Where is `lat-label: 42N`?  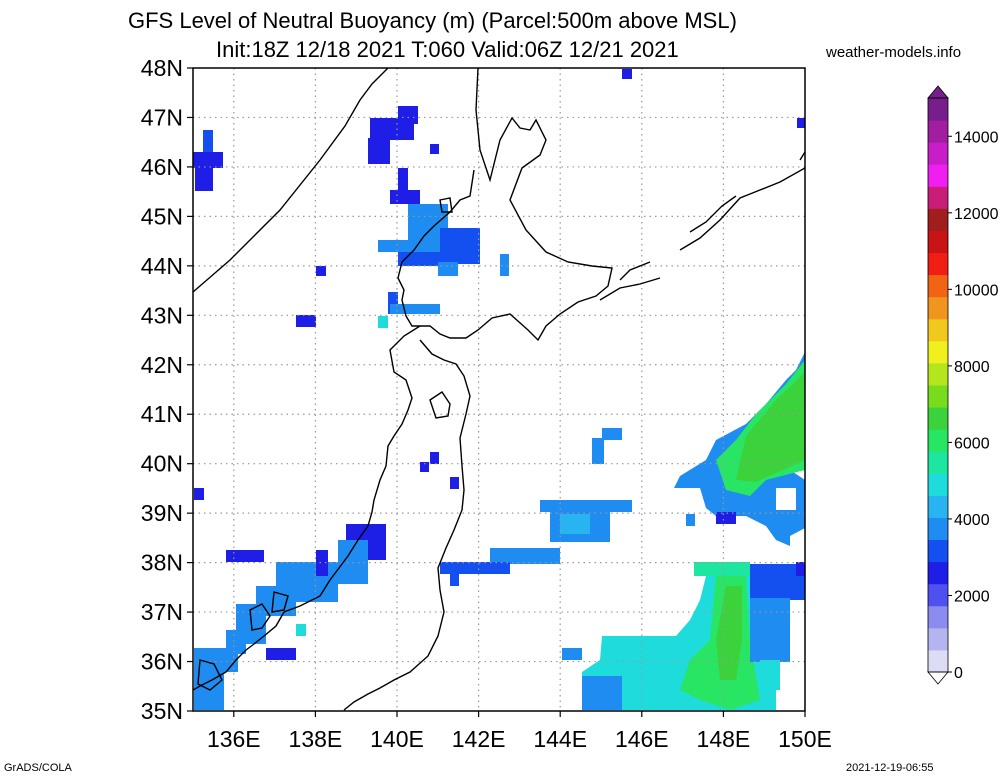 lat-label: 42N is located at coordinates (162, 365).